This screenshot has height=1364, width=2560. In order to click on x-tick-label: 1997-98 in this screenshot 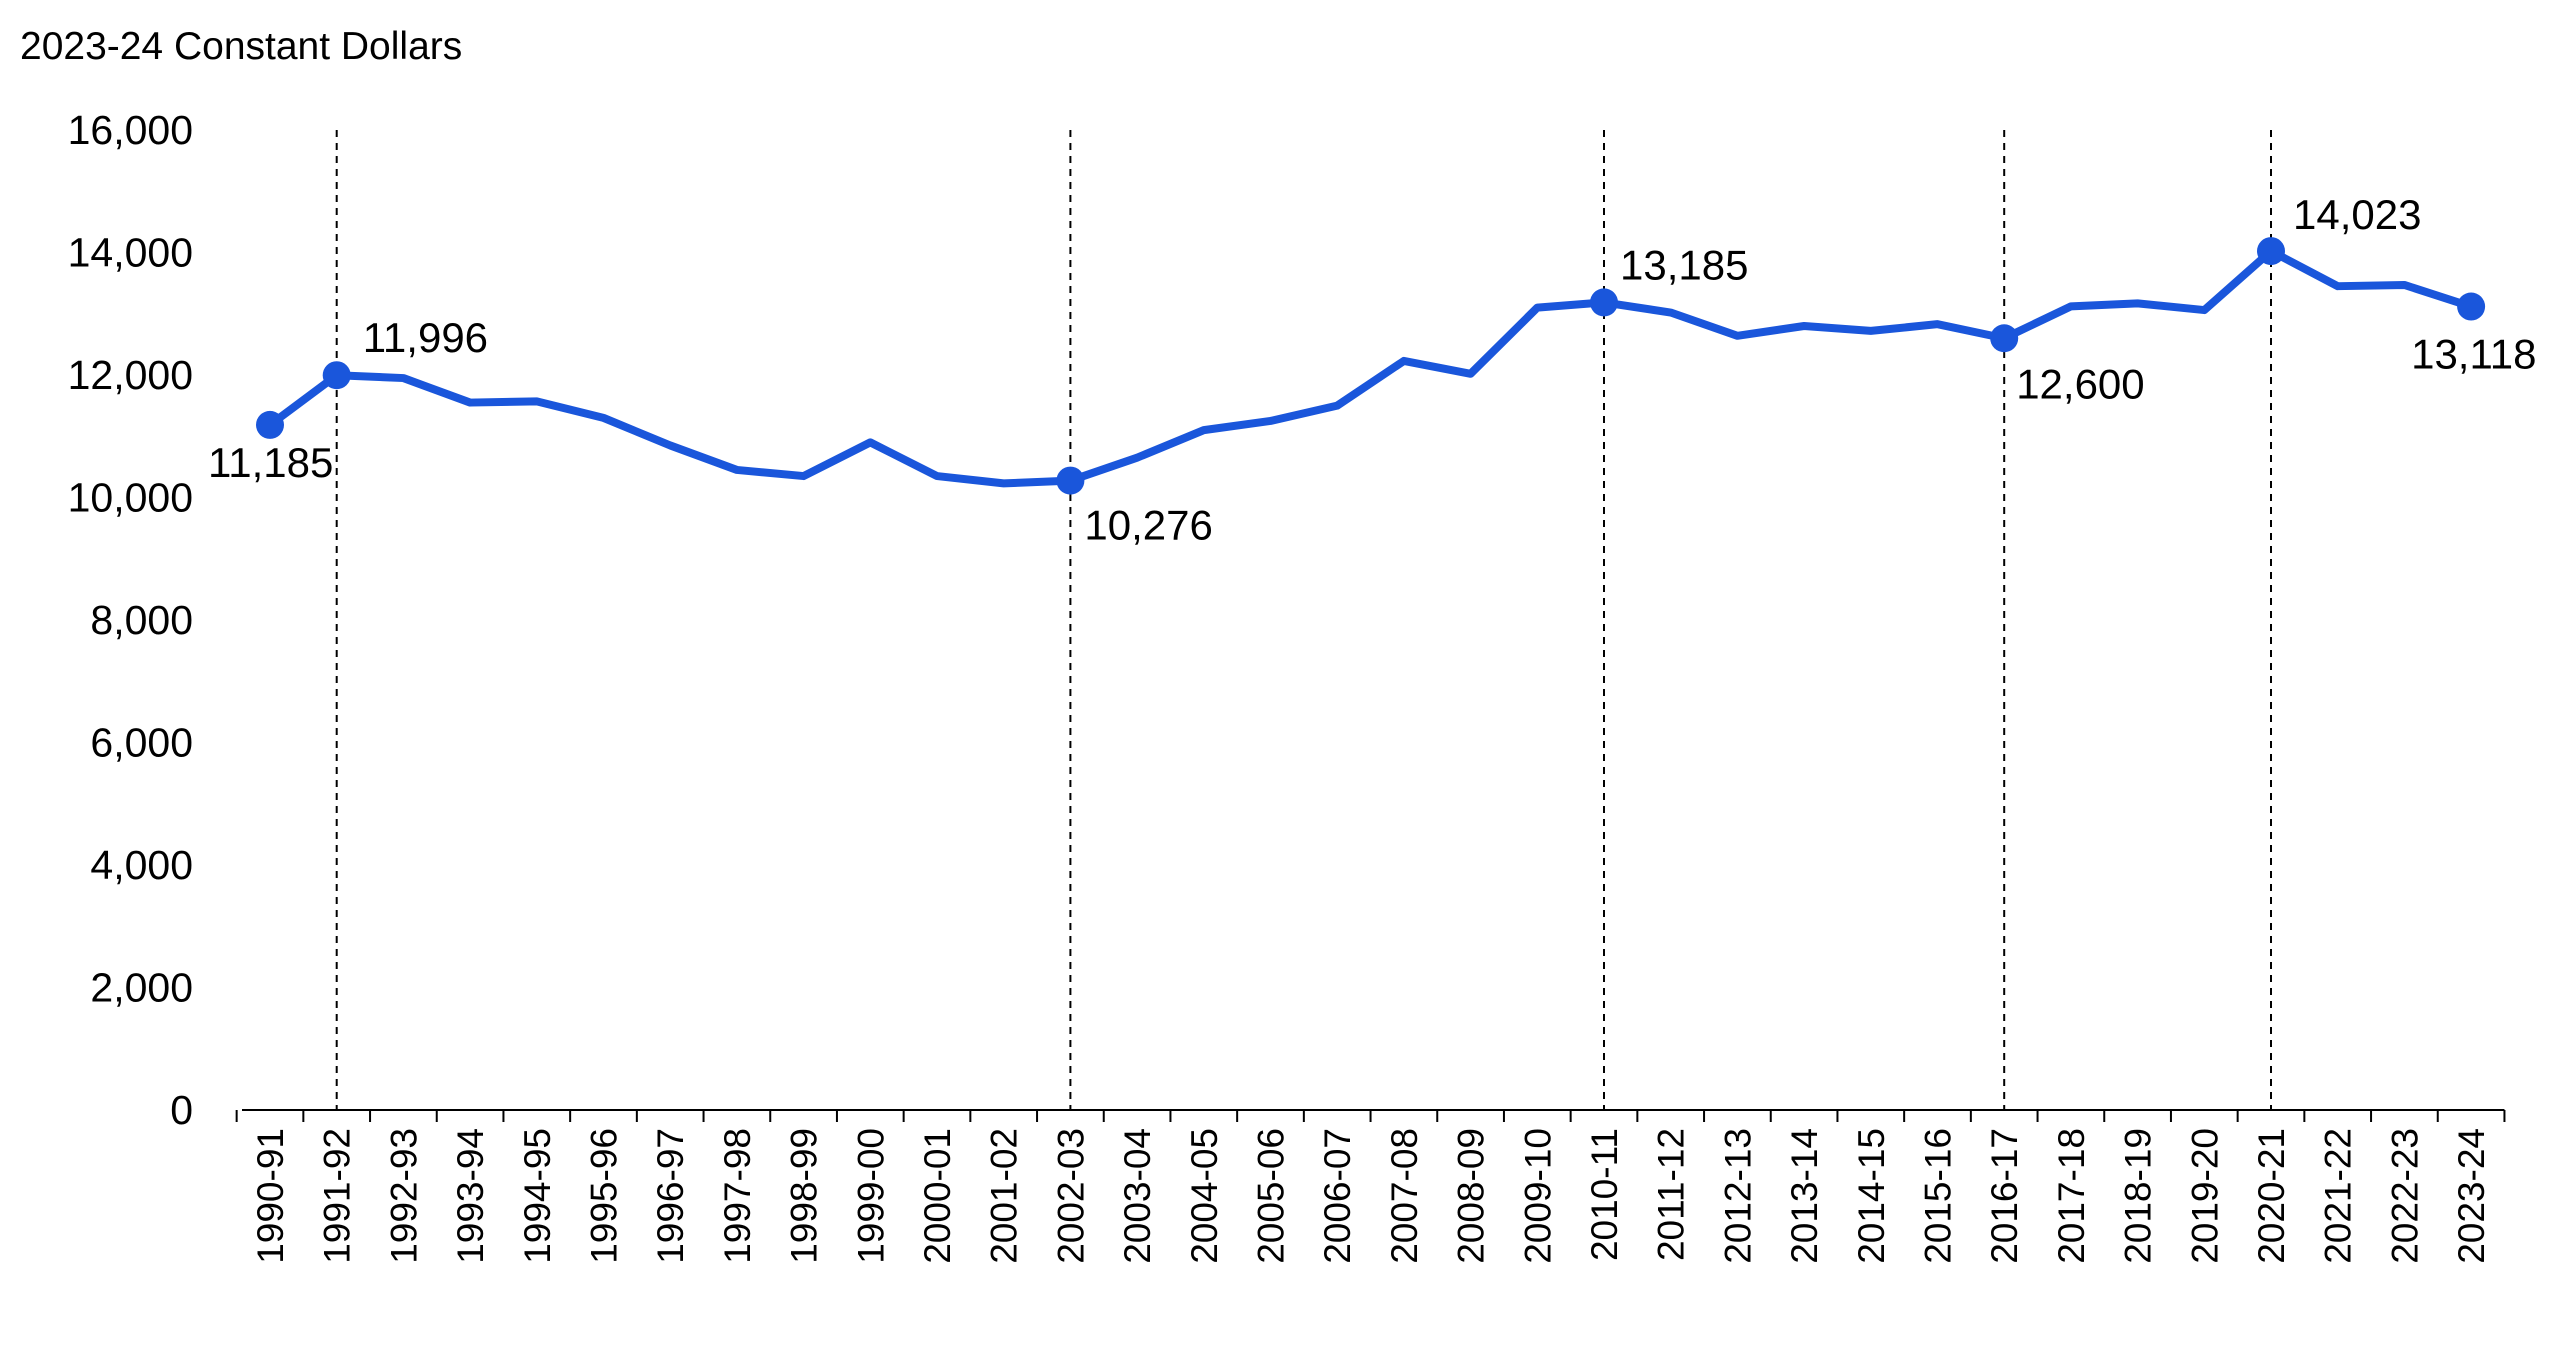, I will do `click(737, 1196)`.